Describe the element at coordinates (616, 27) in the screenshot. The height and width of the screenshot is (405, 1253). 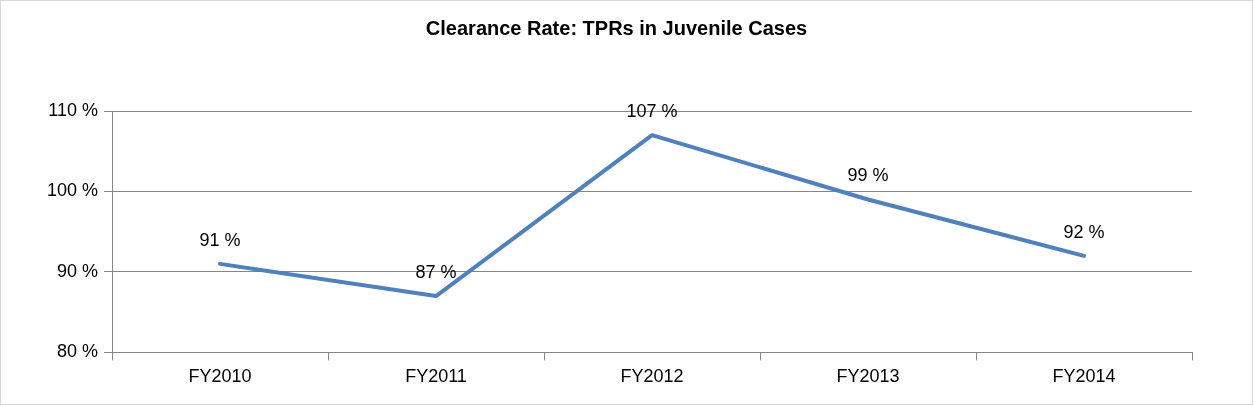
I see `chart-title: Clearance Rate: TPRs in Juvenile Cases` at that location.